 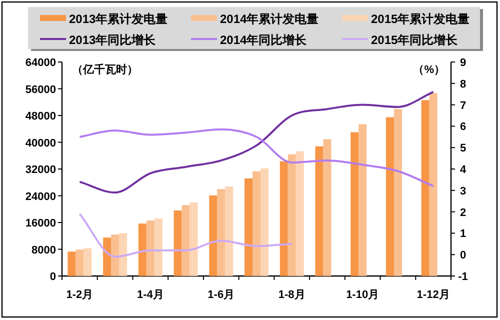 I want to click on y2-tick-label: 7, so click(x=463, y=106).